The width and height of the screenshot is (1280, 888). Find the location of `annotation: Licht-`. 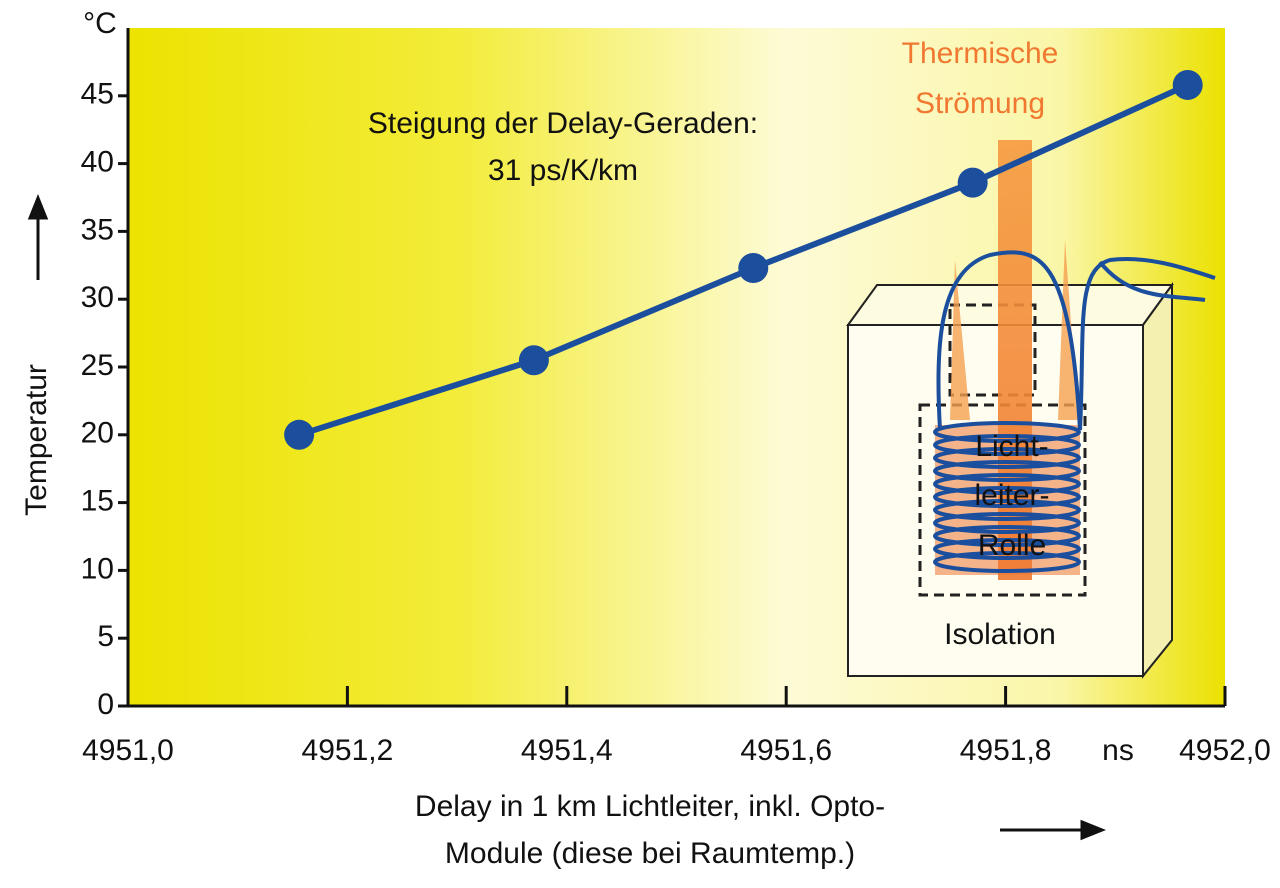

annotation: Licht- is located at coordinates (1011, 446).